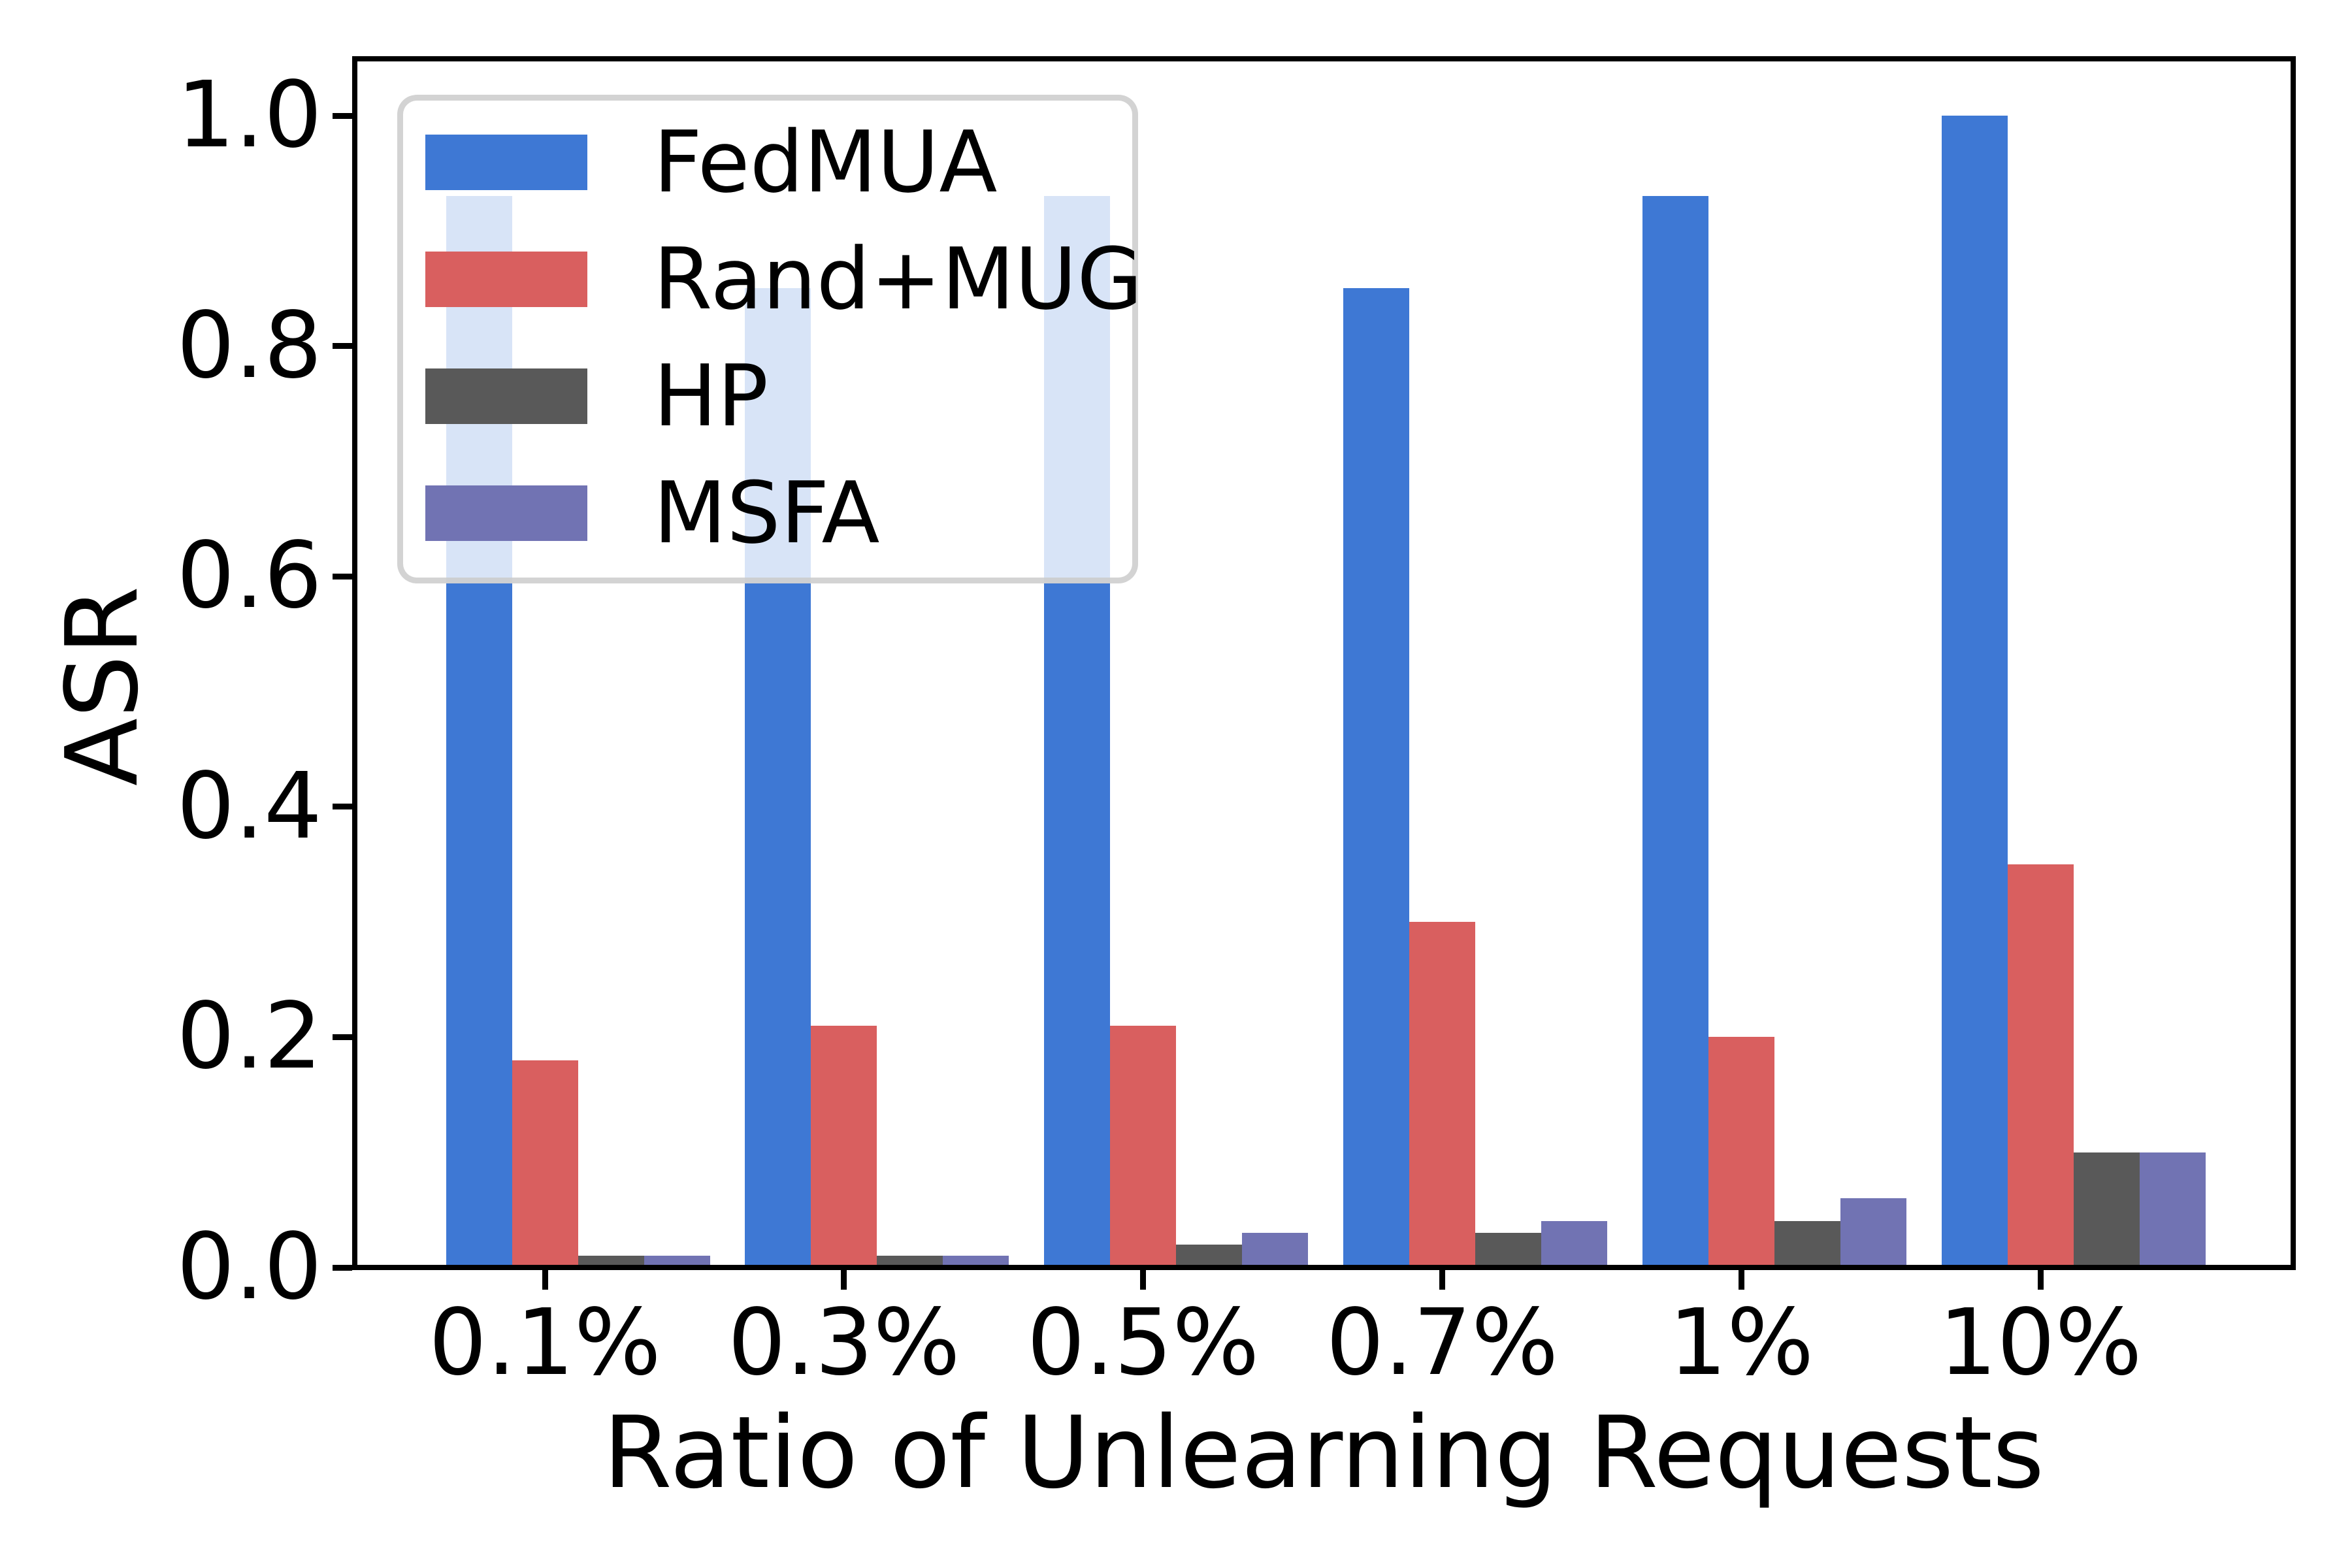 The height and width of the screenshot is (1568, 2352). I want to click on legend-color-swatch-HP, so click(506, 396).